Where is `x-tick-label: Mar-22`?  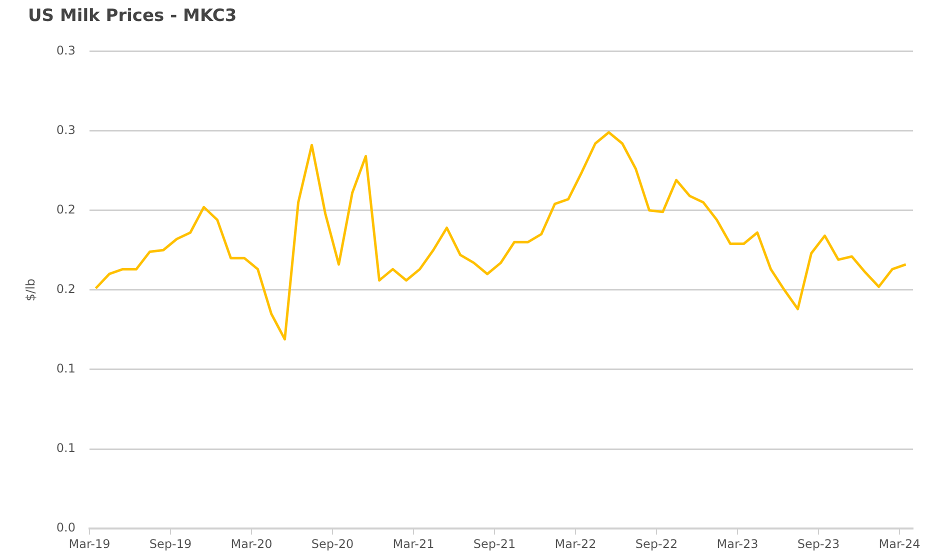
x-tick-label: Mar-22 is located at coordinates (575, 543).